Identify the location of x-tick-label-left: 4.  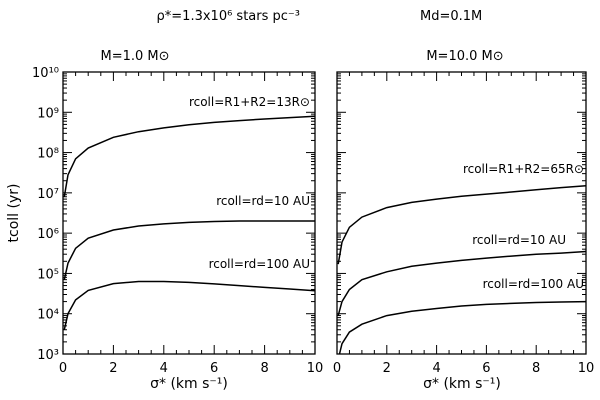
(164, 368).